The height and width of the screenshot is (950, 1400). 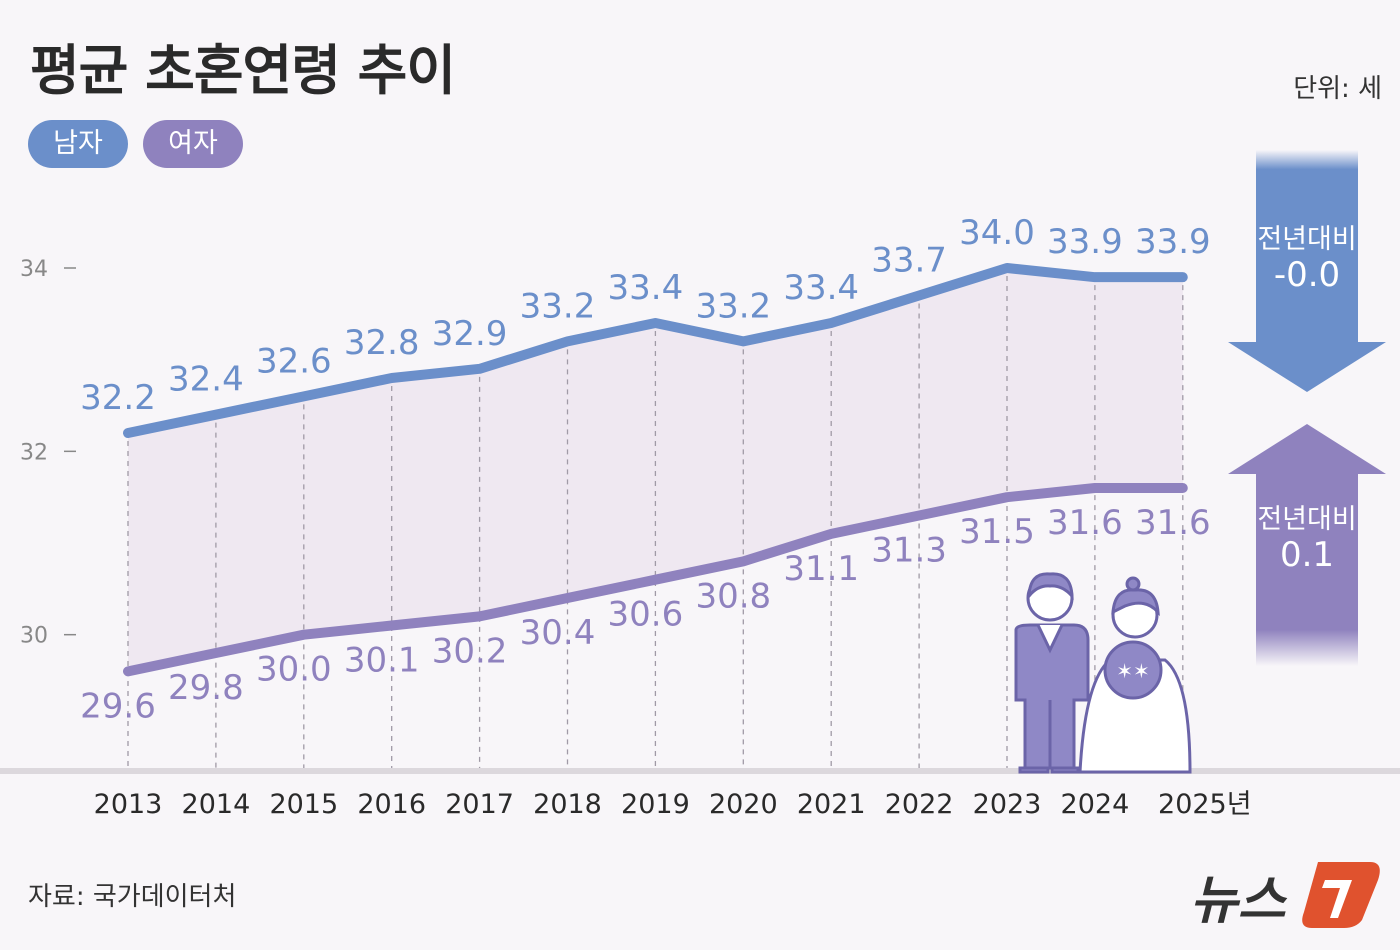 What do you see at coordinates (919, 804) in the screenshot?
I see `x-tick-label: 2022` at bounding box center [919, 804].